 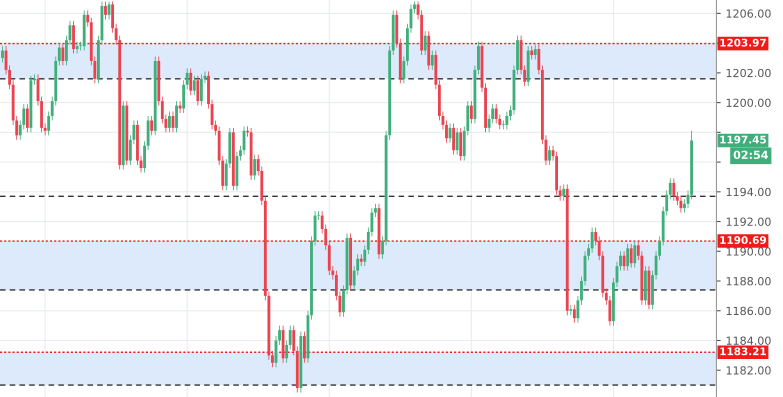 What do you see at coordinates (743, 140) in the screenshot?
I see `text: 1197.45` at bounding box center [743, 140].